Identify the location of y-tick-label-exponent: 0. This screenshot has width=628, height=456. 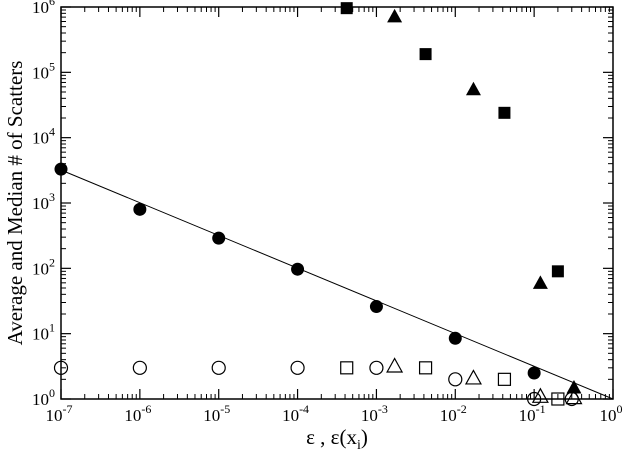
(52, 393).